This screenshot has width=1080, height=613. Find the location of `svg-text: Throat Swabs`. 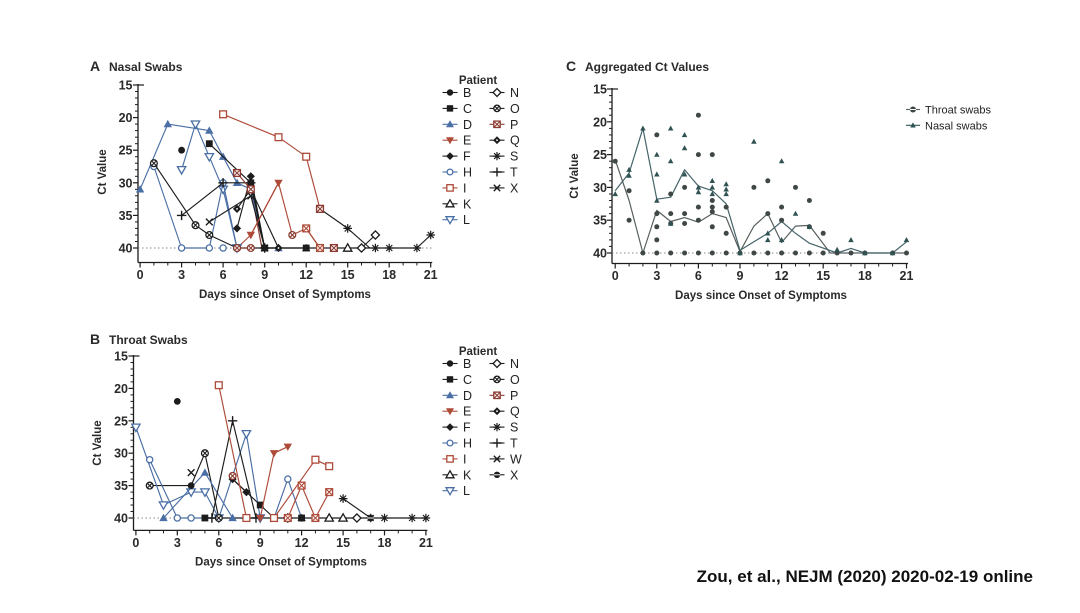

svg-text: Throat Swabs is located at coordinates (148, 340).